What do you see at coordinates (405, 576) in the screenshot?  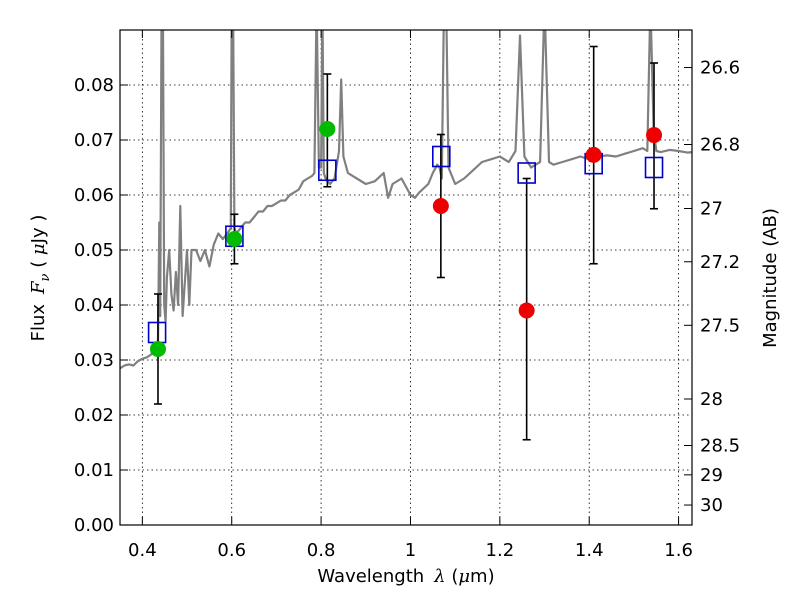 I see `x-axis-label: Wavelength λ (μm)` at bounding box center [405, 576].